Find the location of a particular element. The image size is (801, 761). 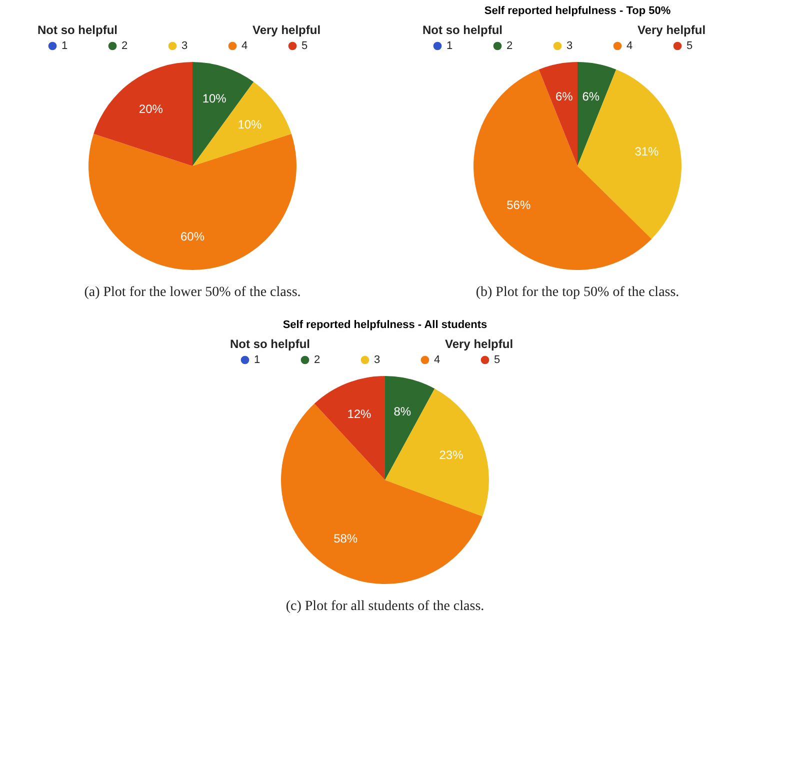

text: (b) Plot for the top 50% of the class. is located at coordinates (578, 292).